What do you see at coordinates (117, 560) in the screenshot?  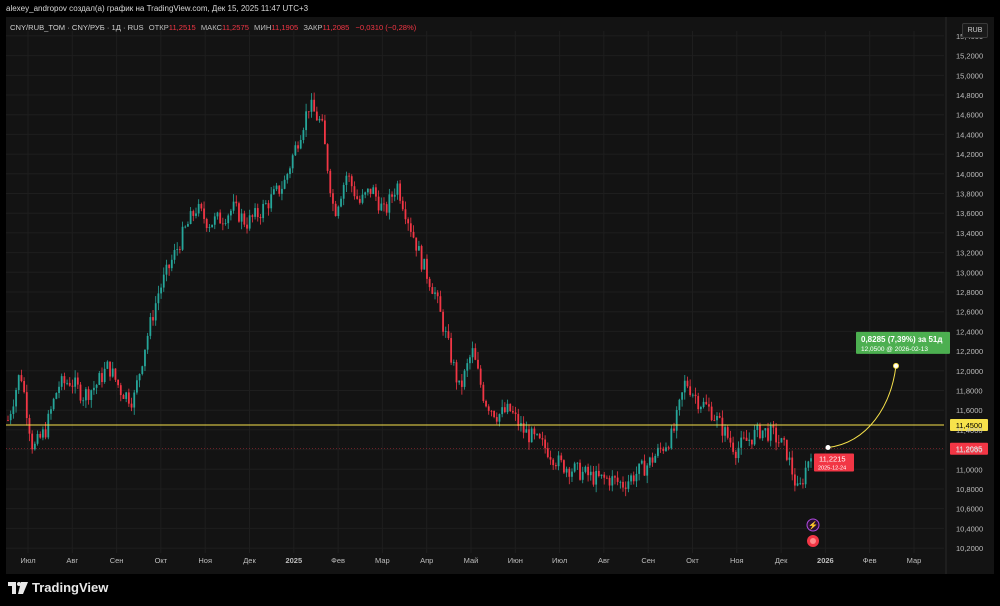 I see `time-tick-label: Сен` at bounding box center [117, 560].